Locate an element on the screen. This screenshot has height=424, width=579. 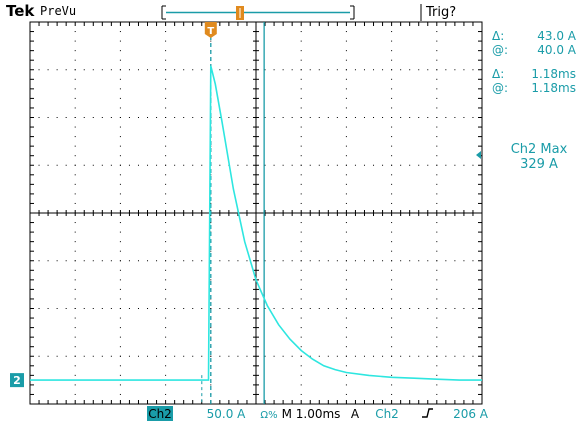
coupling-symbol: Ω% is located at coordinates (268, 415).